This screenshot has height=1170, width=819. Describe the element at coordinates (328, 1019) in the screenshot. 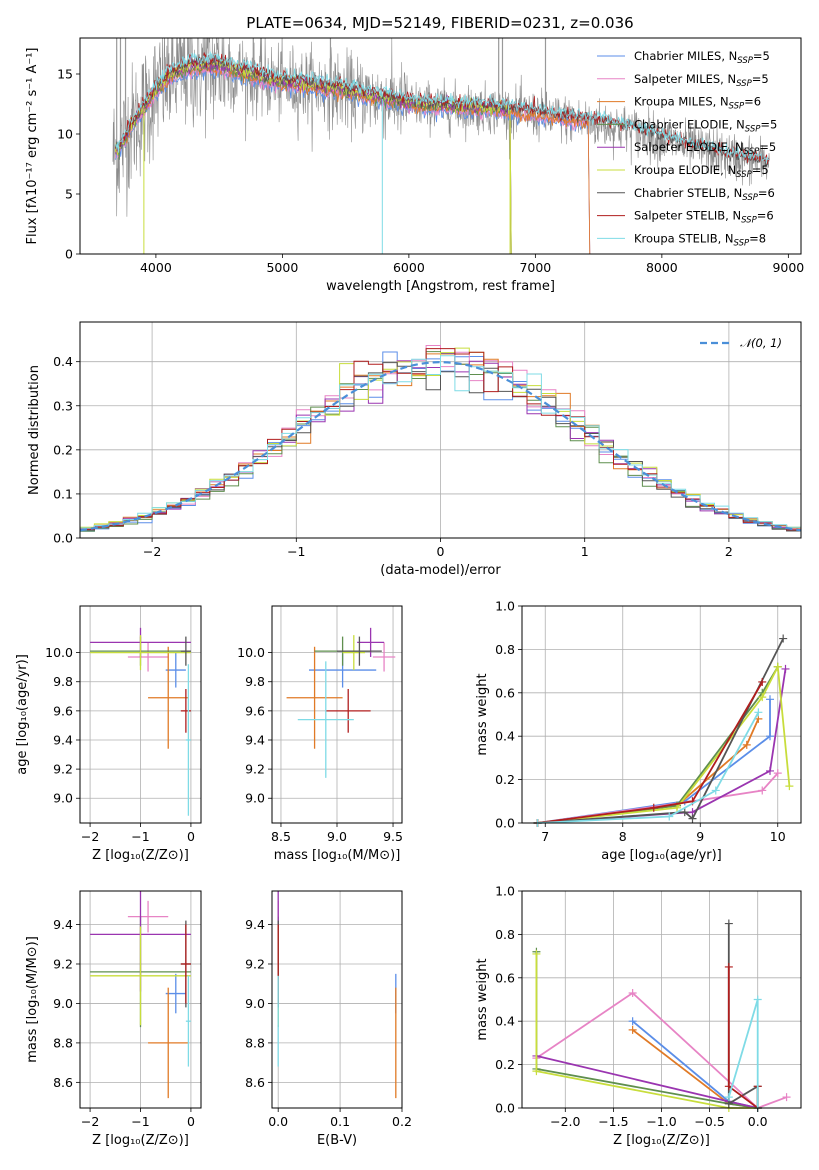

I see `chart-mass-vs-EBV: 0.0 0.1 0.2 8.6 8.8 9.0 9.2 9.4 E(B-V)` at that location.